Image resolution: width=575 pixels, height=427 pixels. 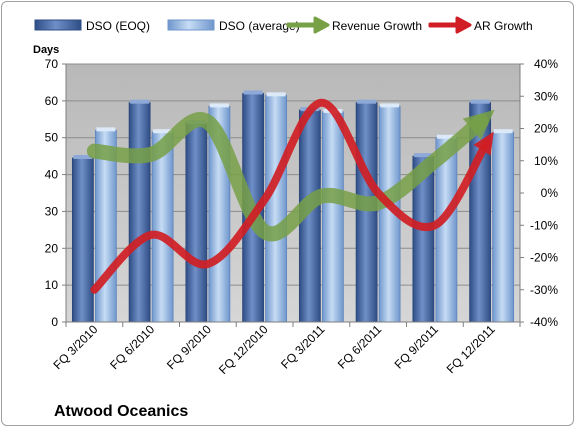 What do you see at coordinates (308, 25) in the screenshot?
I see `legend-arrow-revenue-growth` at bounding box center [308, 25].